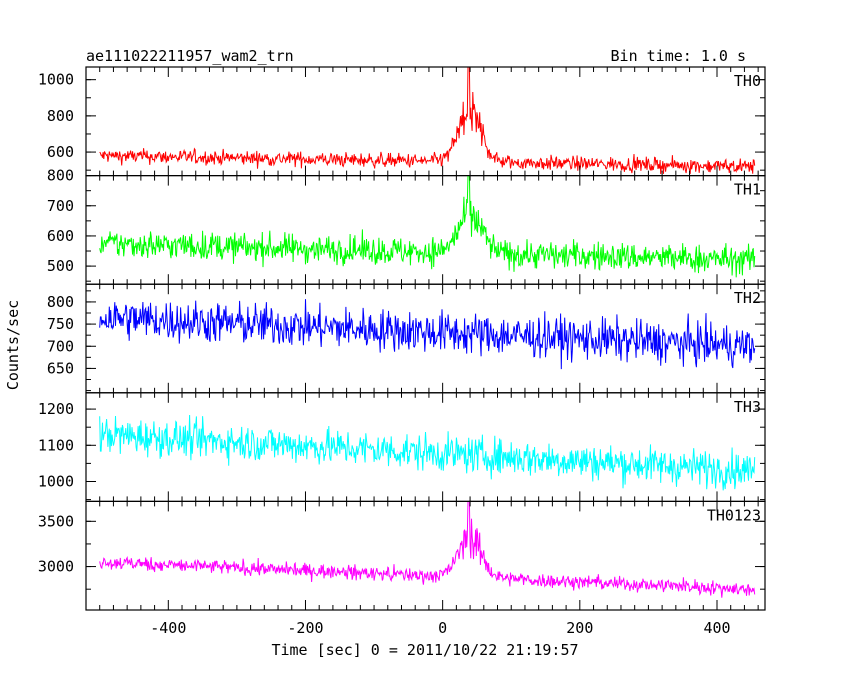 This screenshot has width=850, height=680. Describe the element at coordinates (747, 81) in the screenshot. I see `panel-label: TH0` at that location.